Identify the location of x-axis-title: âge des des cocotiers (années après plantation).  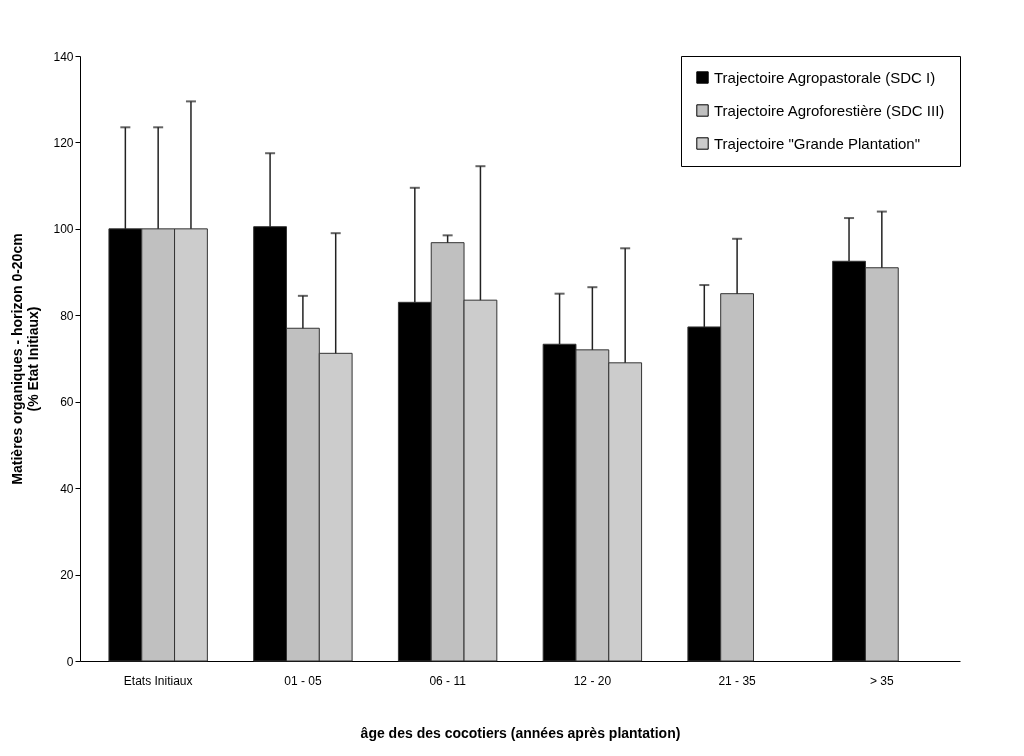
(520, 732).